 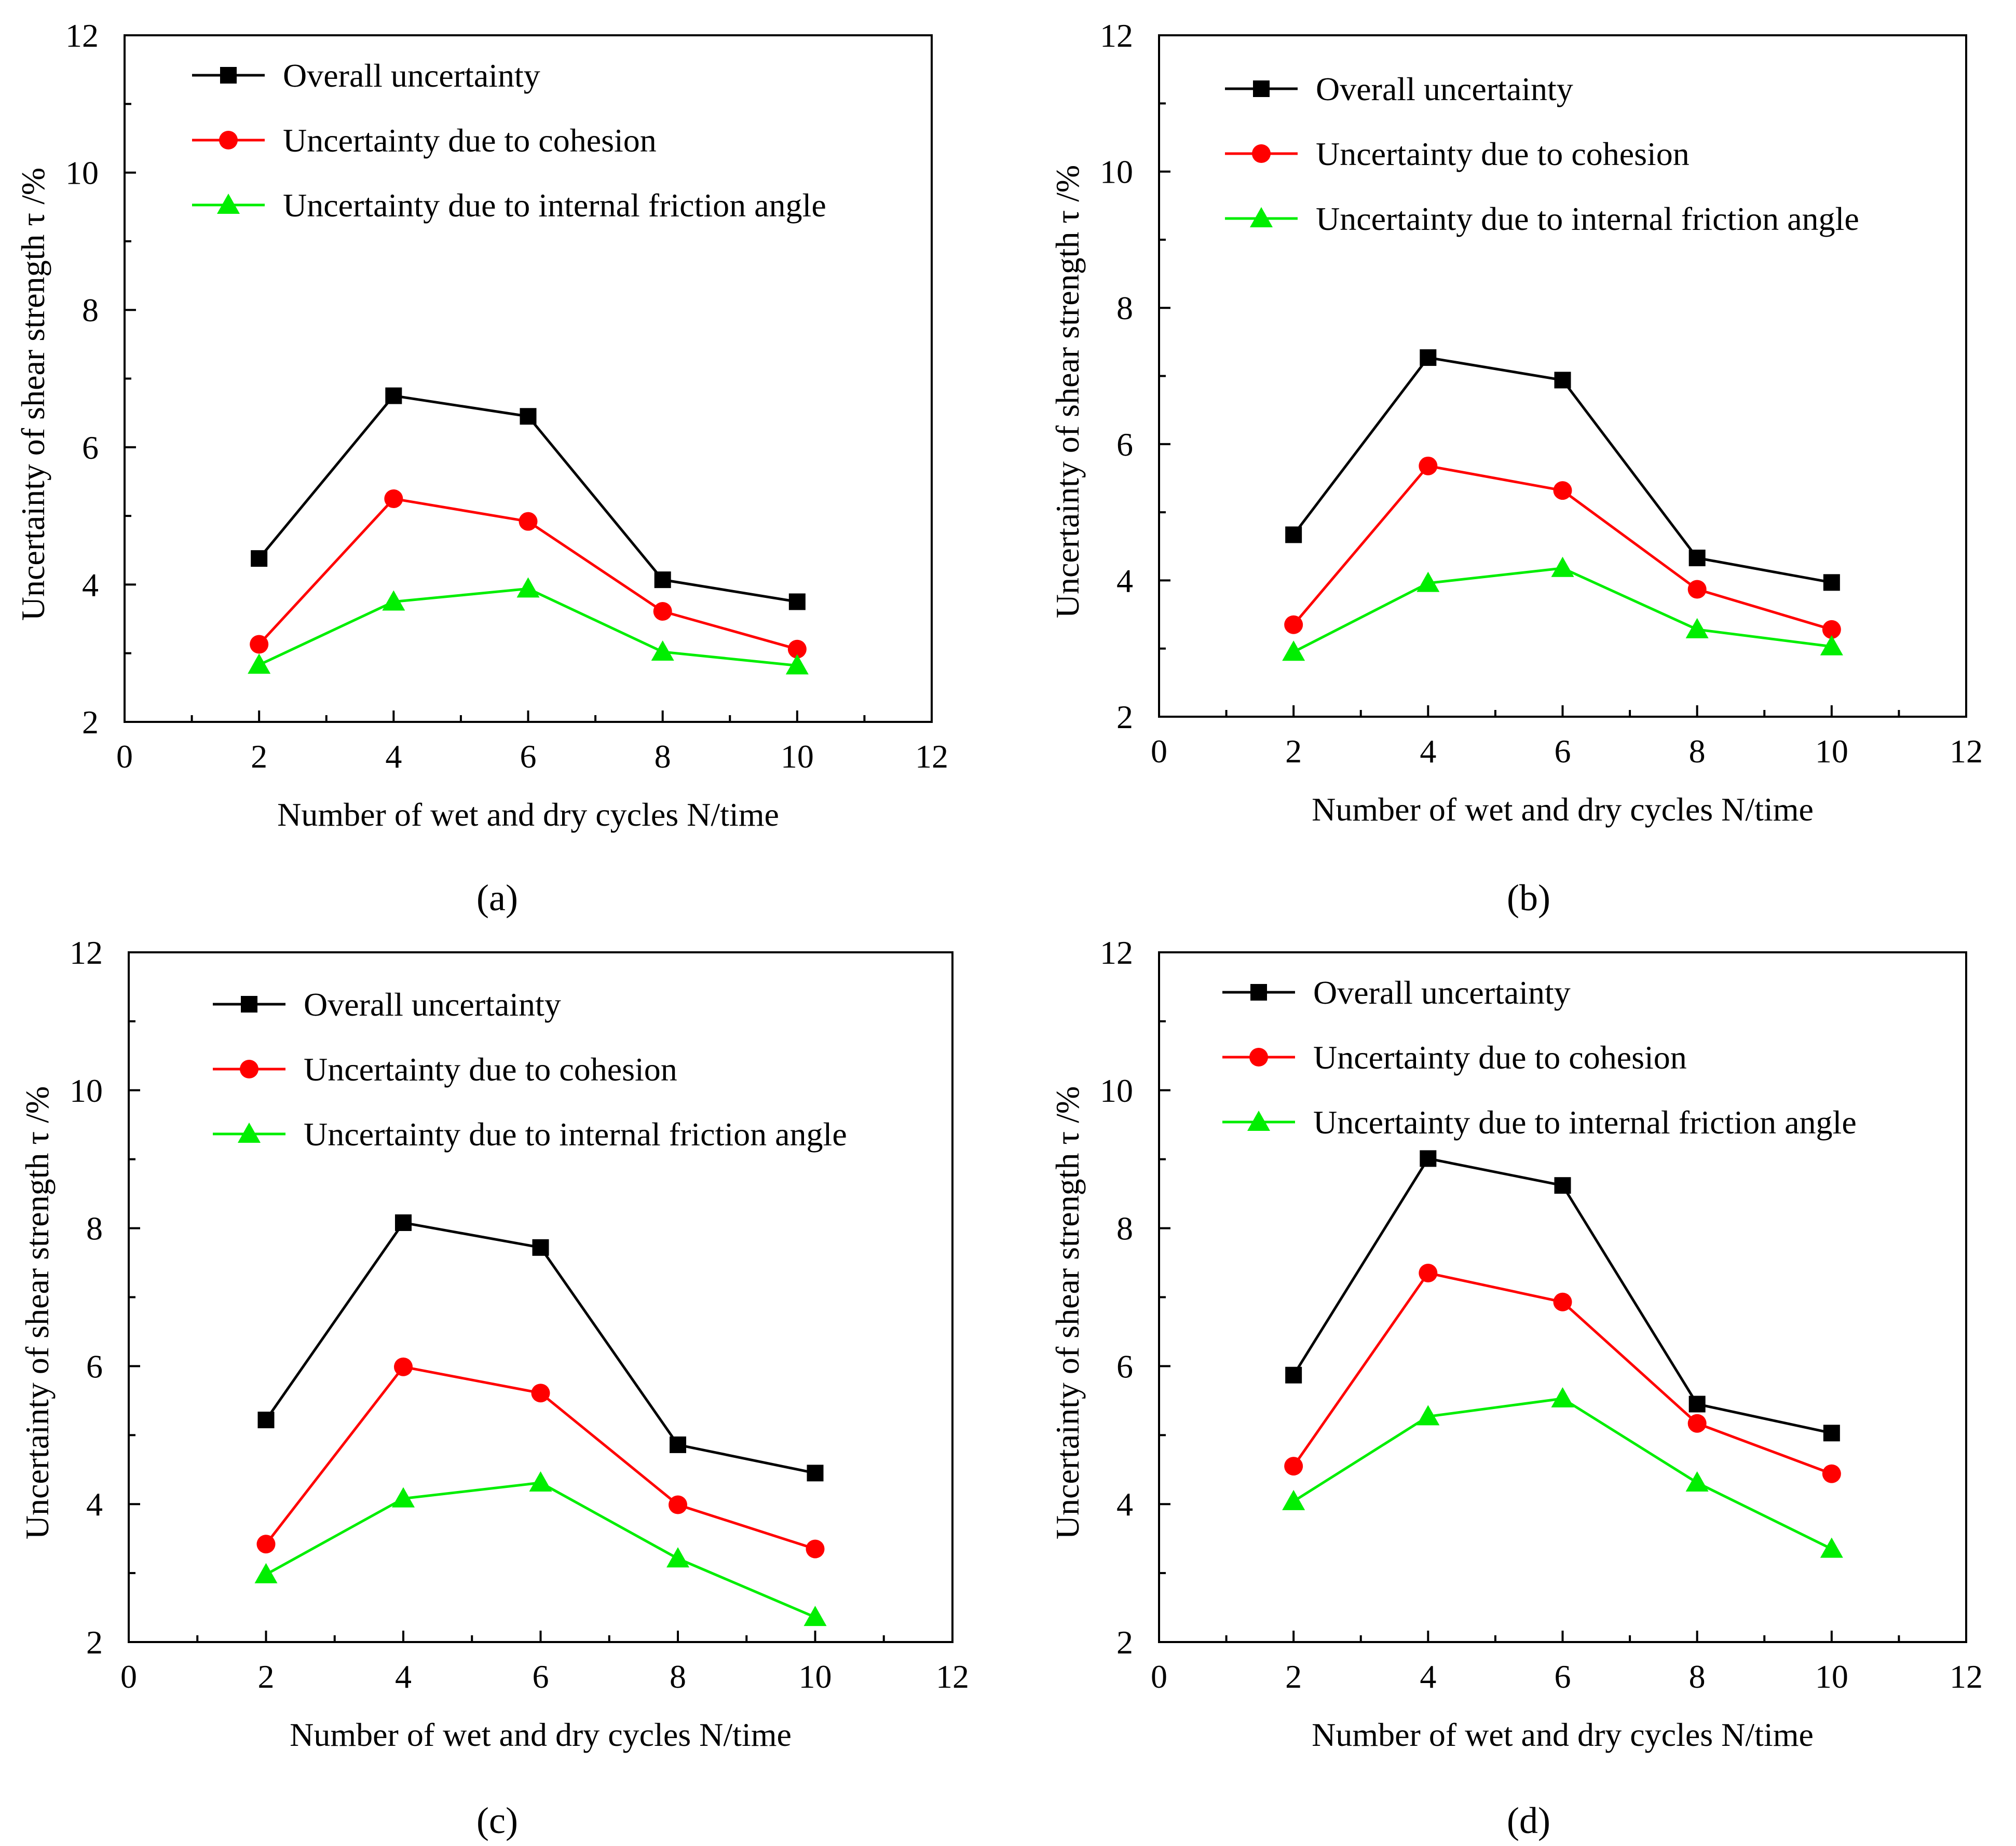 I want to click on x-tick-label: 0, so click(x=125, y=756).